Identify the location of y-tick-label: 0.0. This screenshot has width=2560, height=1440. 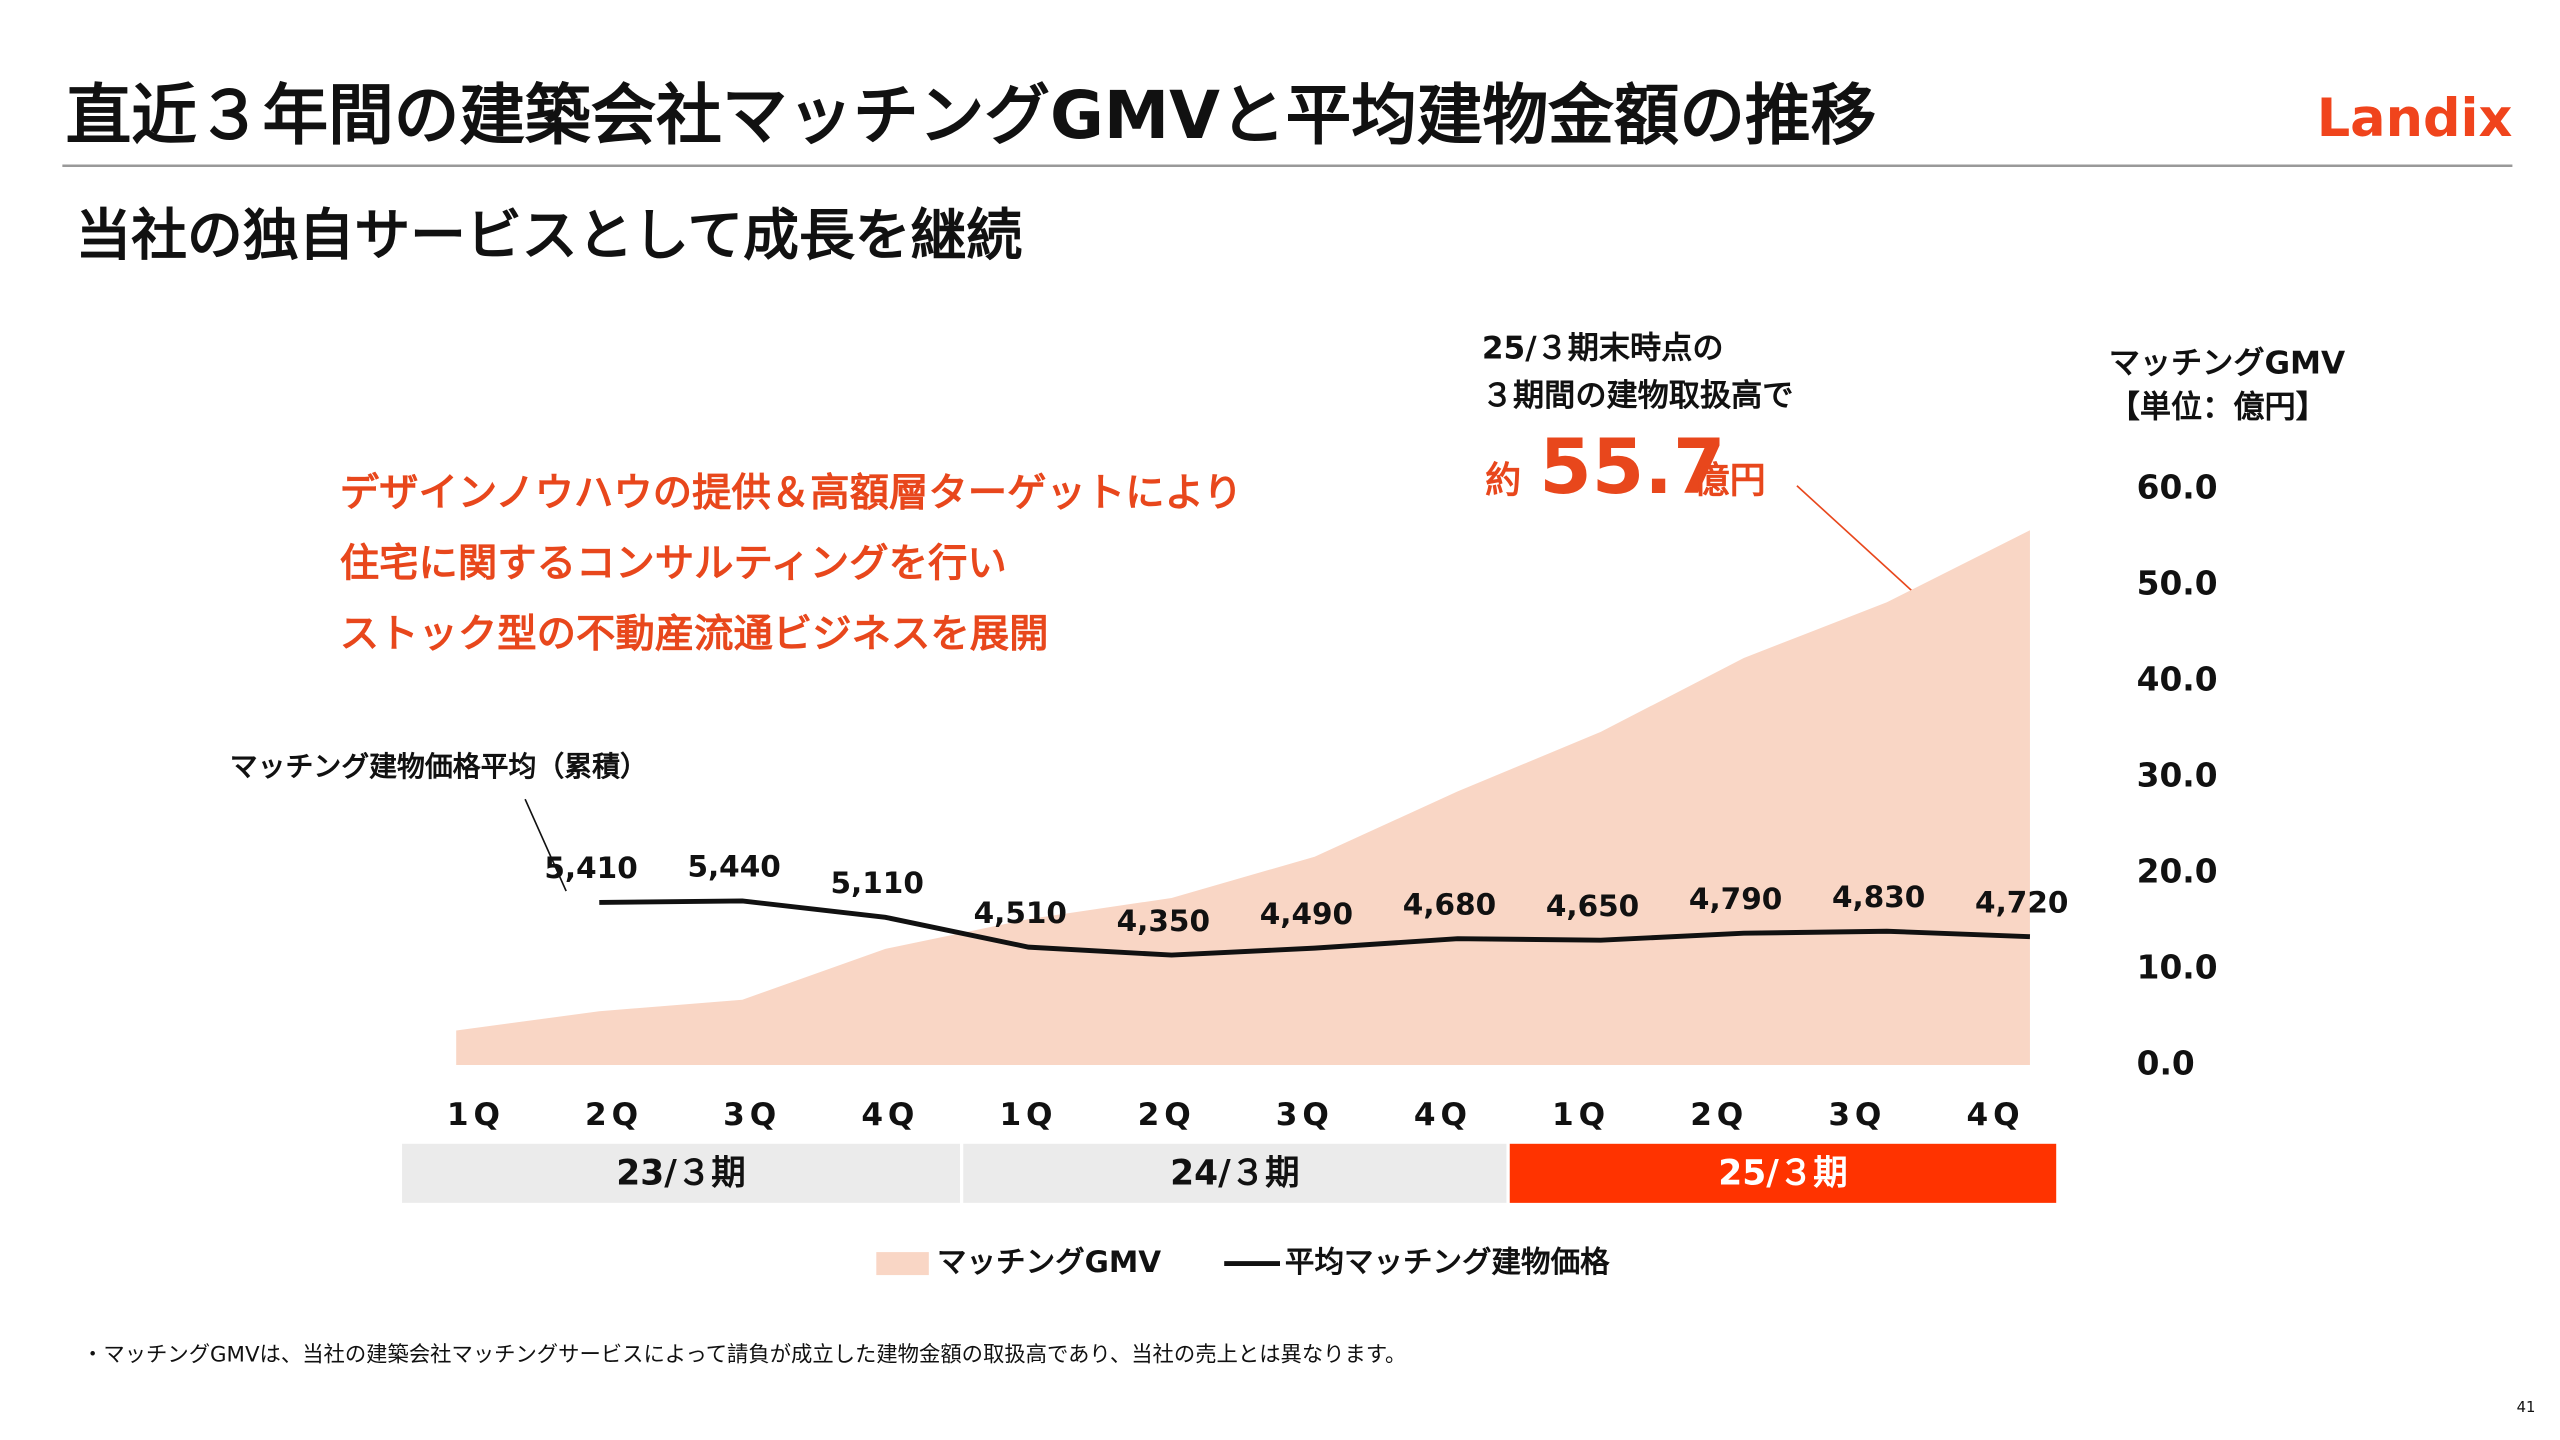
(2166, 1064).